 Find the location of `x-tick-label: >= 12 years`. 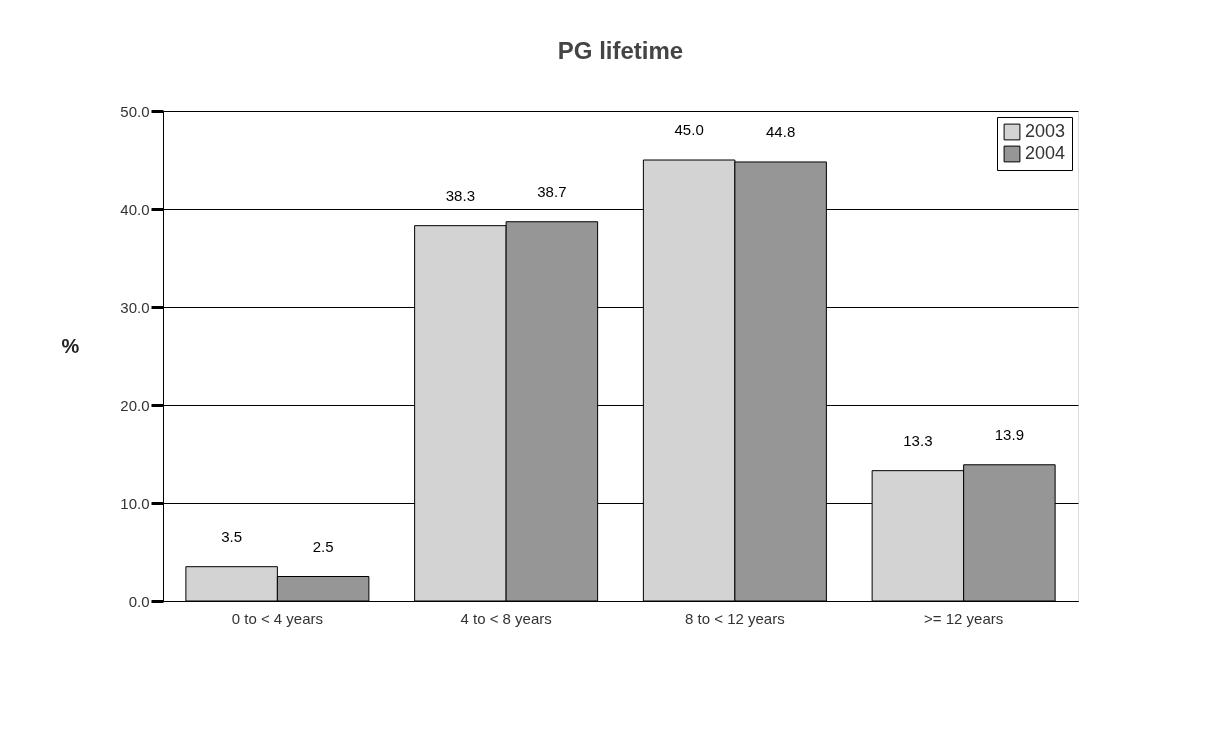

x-tick-label: >= 12 years is located at coordinates (964, 618).